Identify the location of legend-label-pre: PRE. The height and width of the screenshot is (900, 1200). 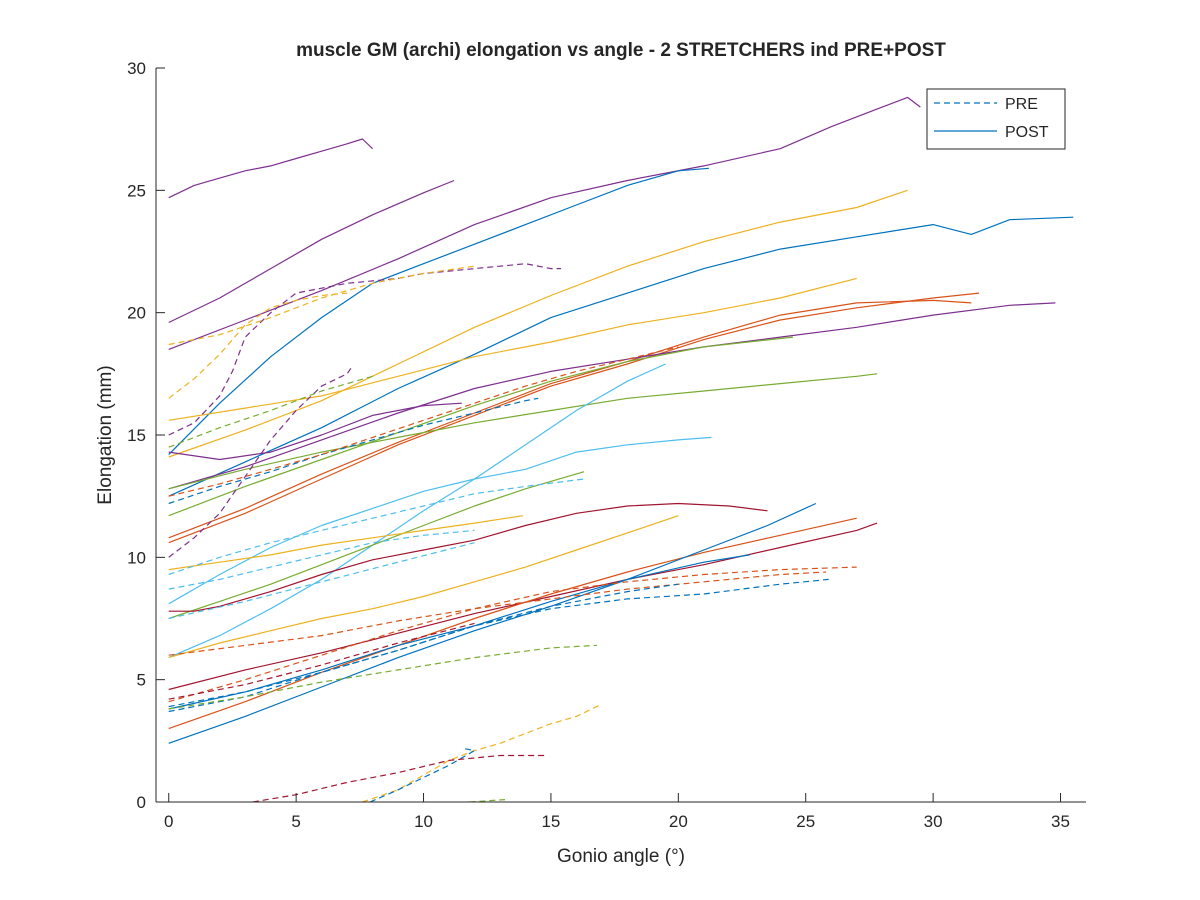
(1021, 104).